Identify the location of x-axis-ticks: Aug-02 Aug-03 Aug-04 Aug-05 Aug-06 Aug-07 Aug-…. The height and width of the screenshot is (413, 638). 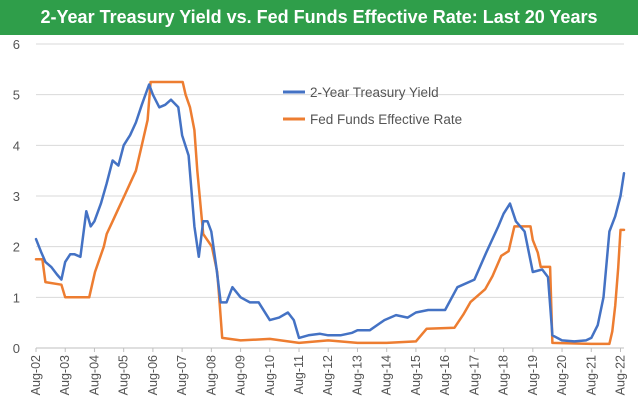
(328, 371).